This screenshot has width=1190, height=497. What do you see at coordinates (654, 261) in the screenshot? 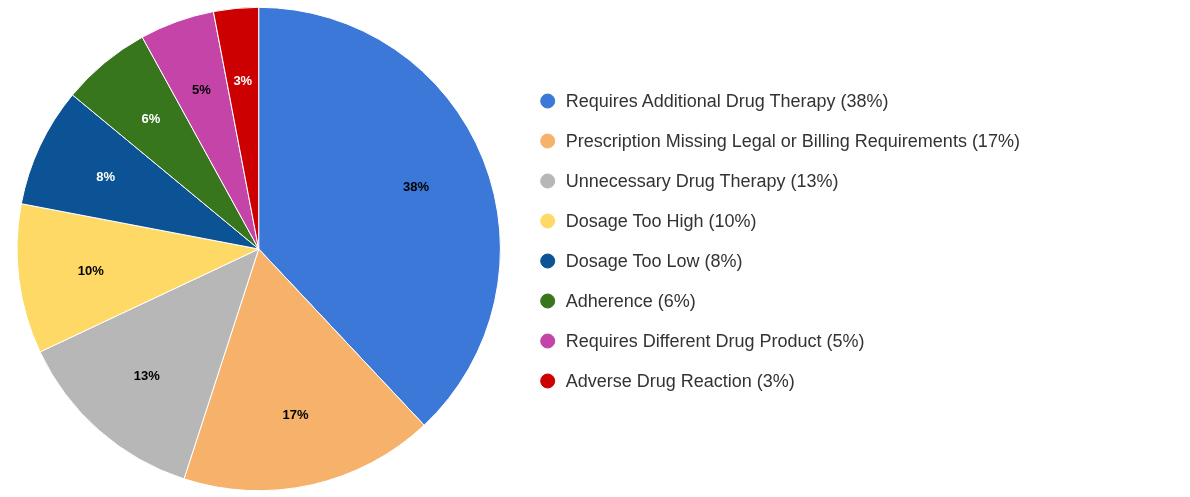
I see `legend-label: Dosage Too Low (8%)` at bounding box center [654, 261].